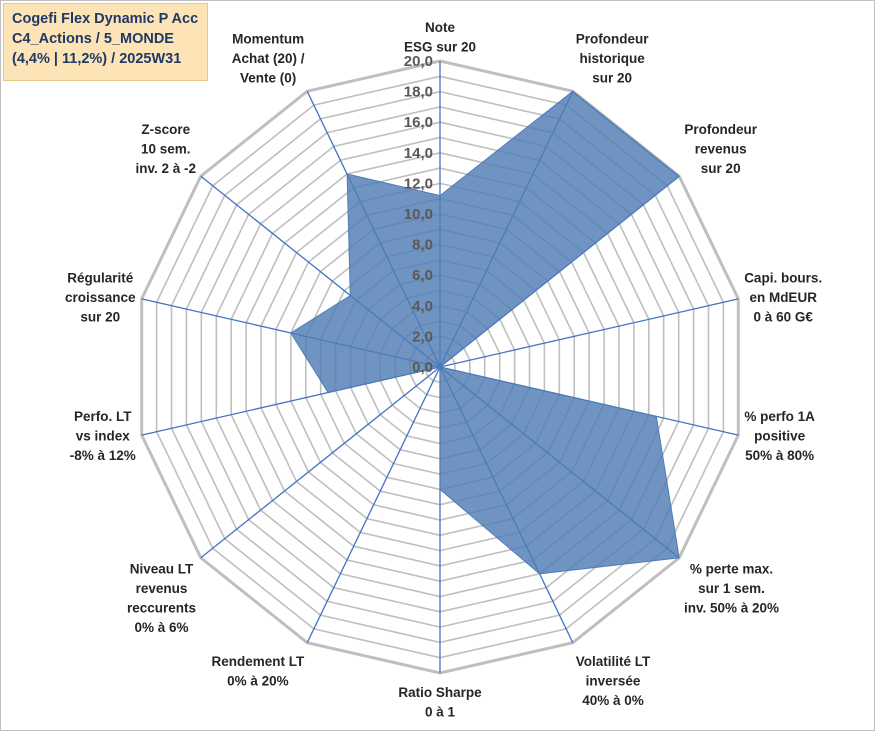  I want to click on axis-label-line: Ratio Sharpe, so click(440, 692).